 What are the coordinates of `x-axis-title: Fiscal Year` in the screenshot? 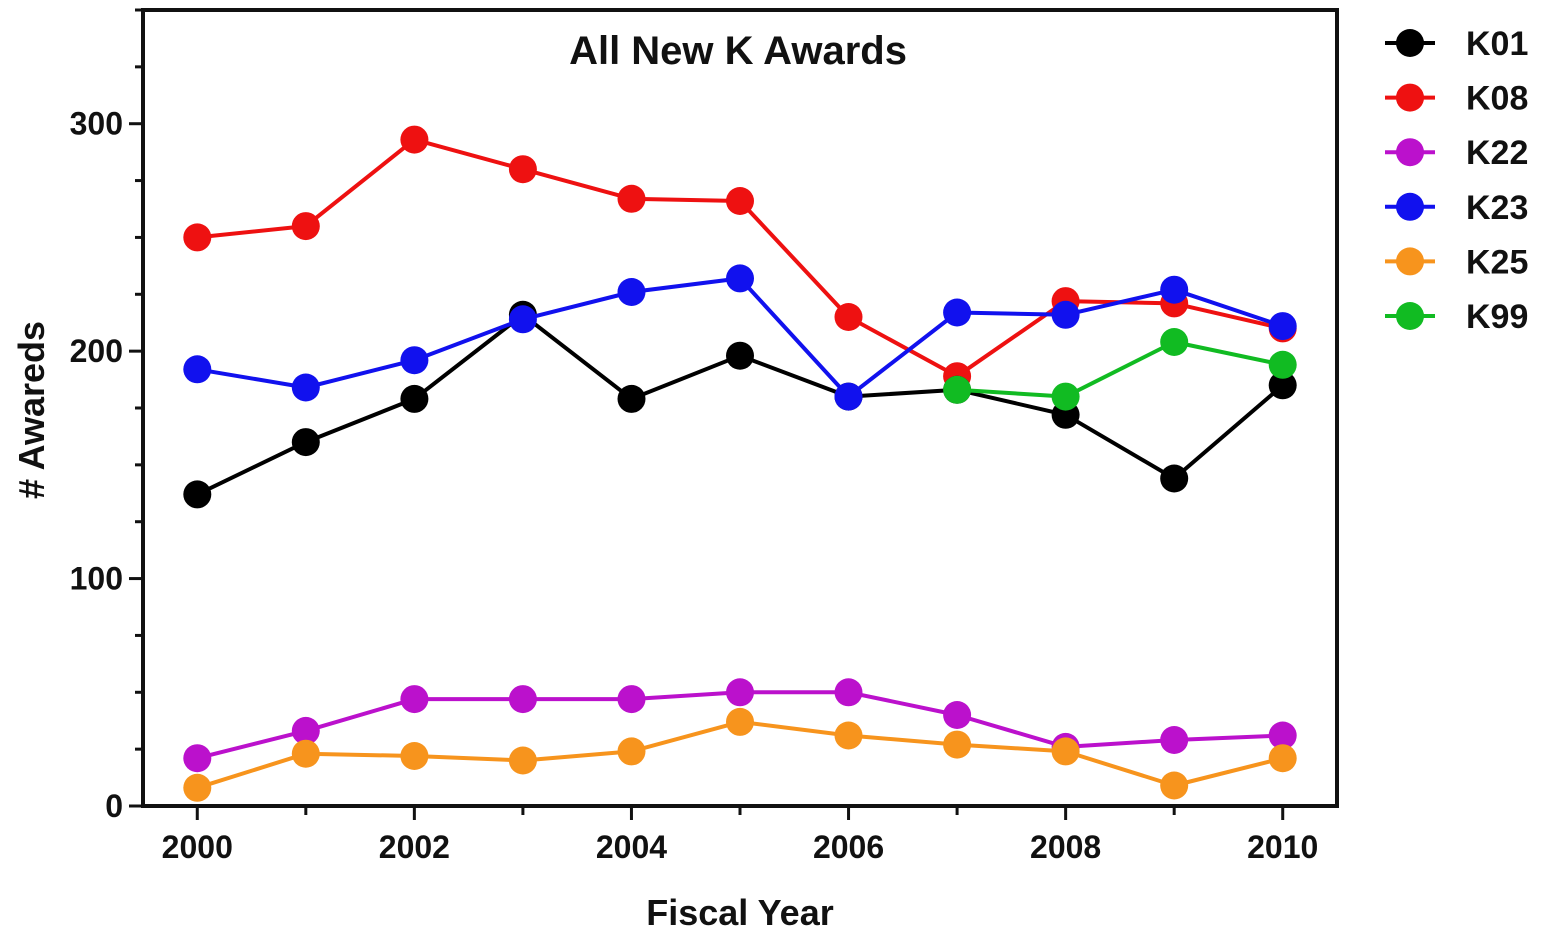 It's located at (740, 912).